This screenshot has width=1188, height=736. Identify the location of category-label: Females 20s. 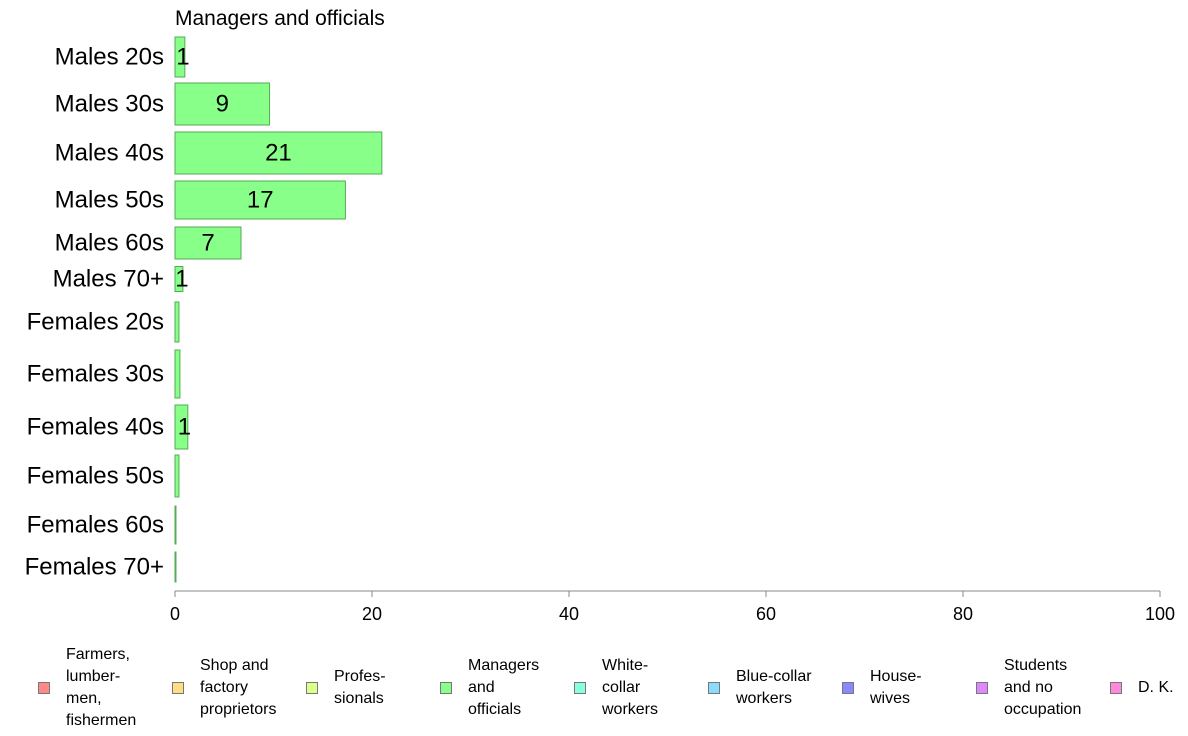
(95, 322).